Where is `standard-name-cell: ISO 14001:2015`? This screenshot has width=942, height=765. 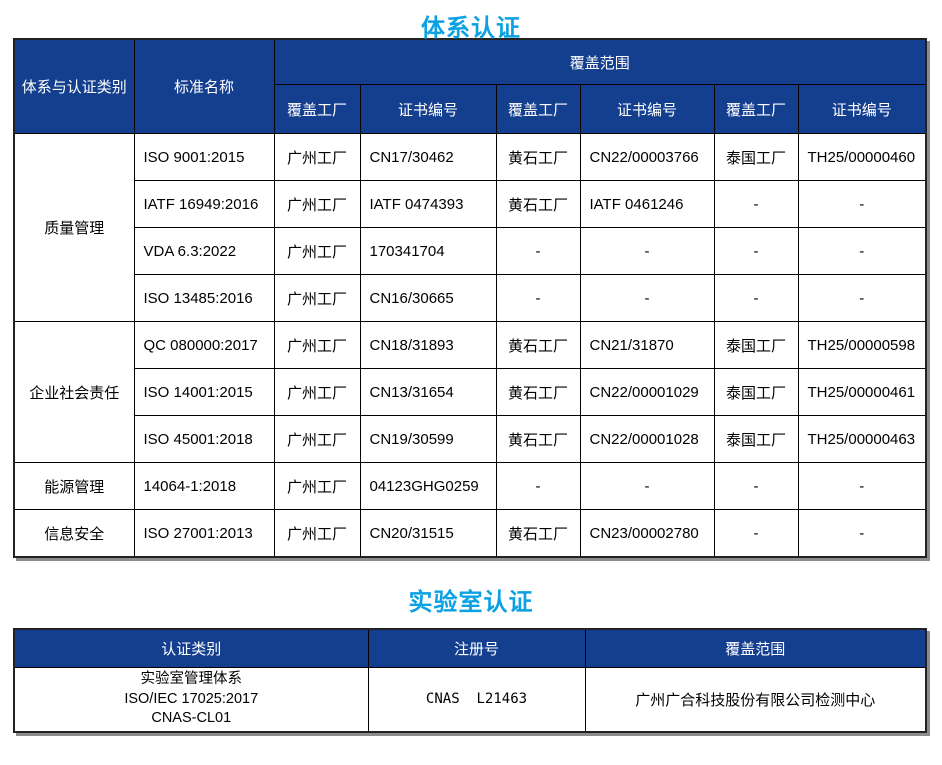
standard-name-cell: ISO 14001:2015 is located at coordinates (204, 392).